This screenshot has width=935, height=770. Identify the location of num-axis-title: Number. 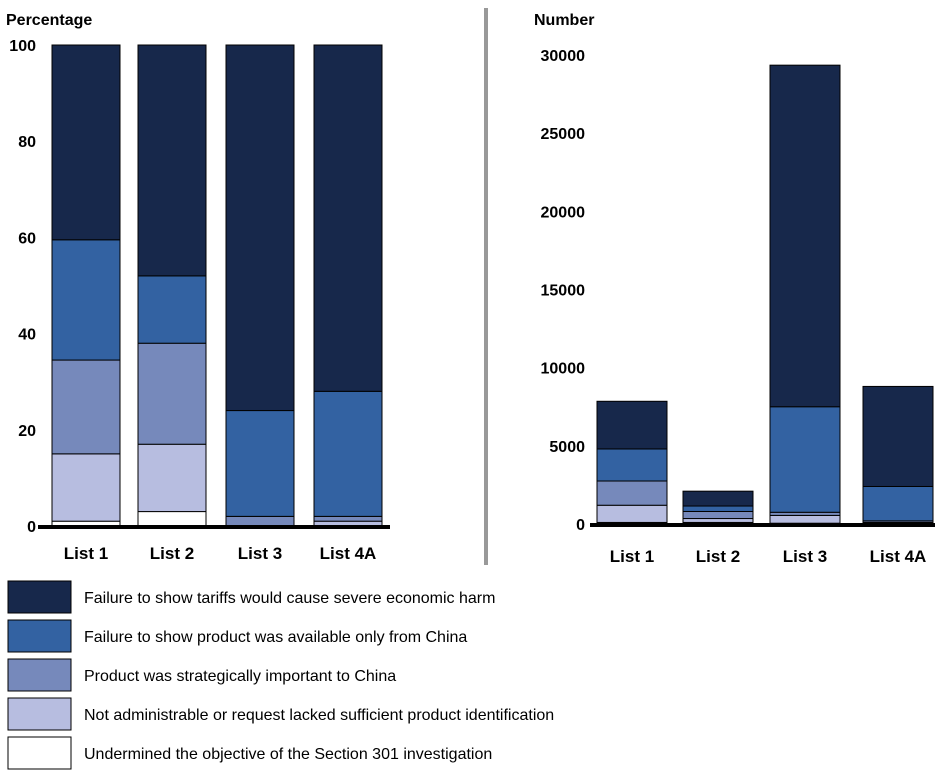
(564, 20).